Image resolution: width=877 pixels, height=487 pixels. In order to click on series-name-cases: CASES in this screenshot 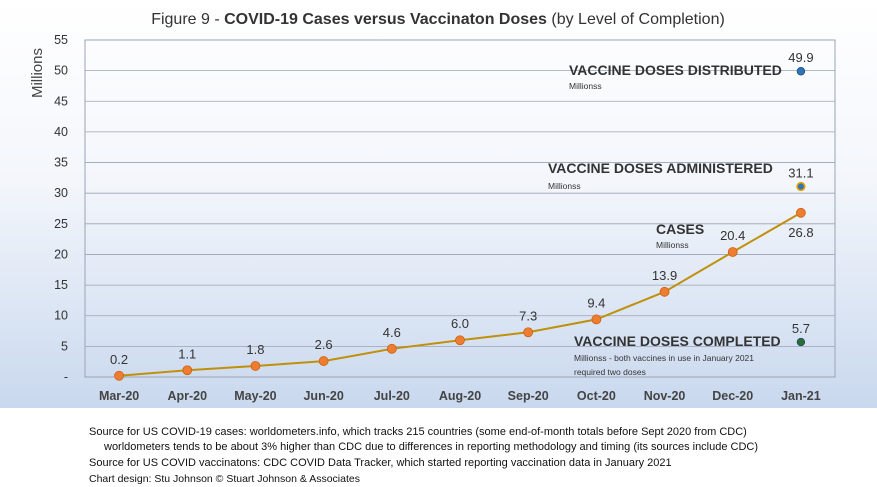, I will do `click(680, 229)`.